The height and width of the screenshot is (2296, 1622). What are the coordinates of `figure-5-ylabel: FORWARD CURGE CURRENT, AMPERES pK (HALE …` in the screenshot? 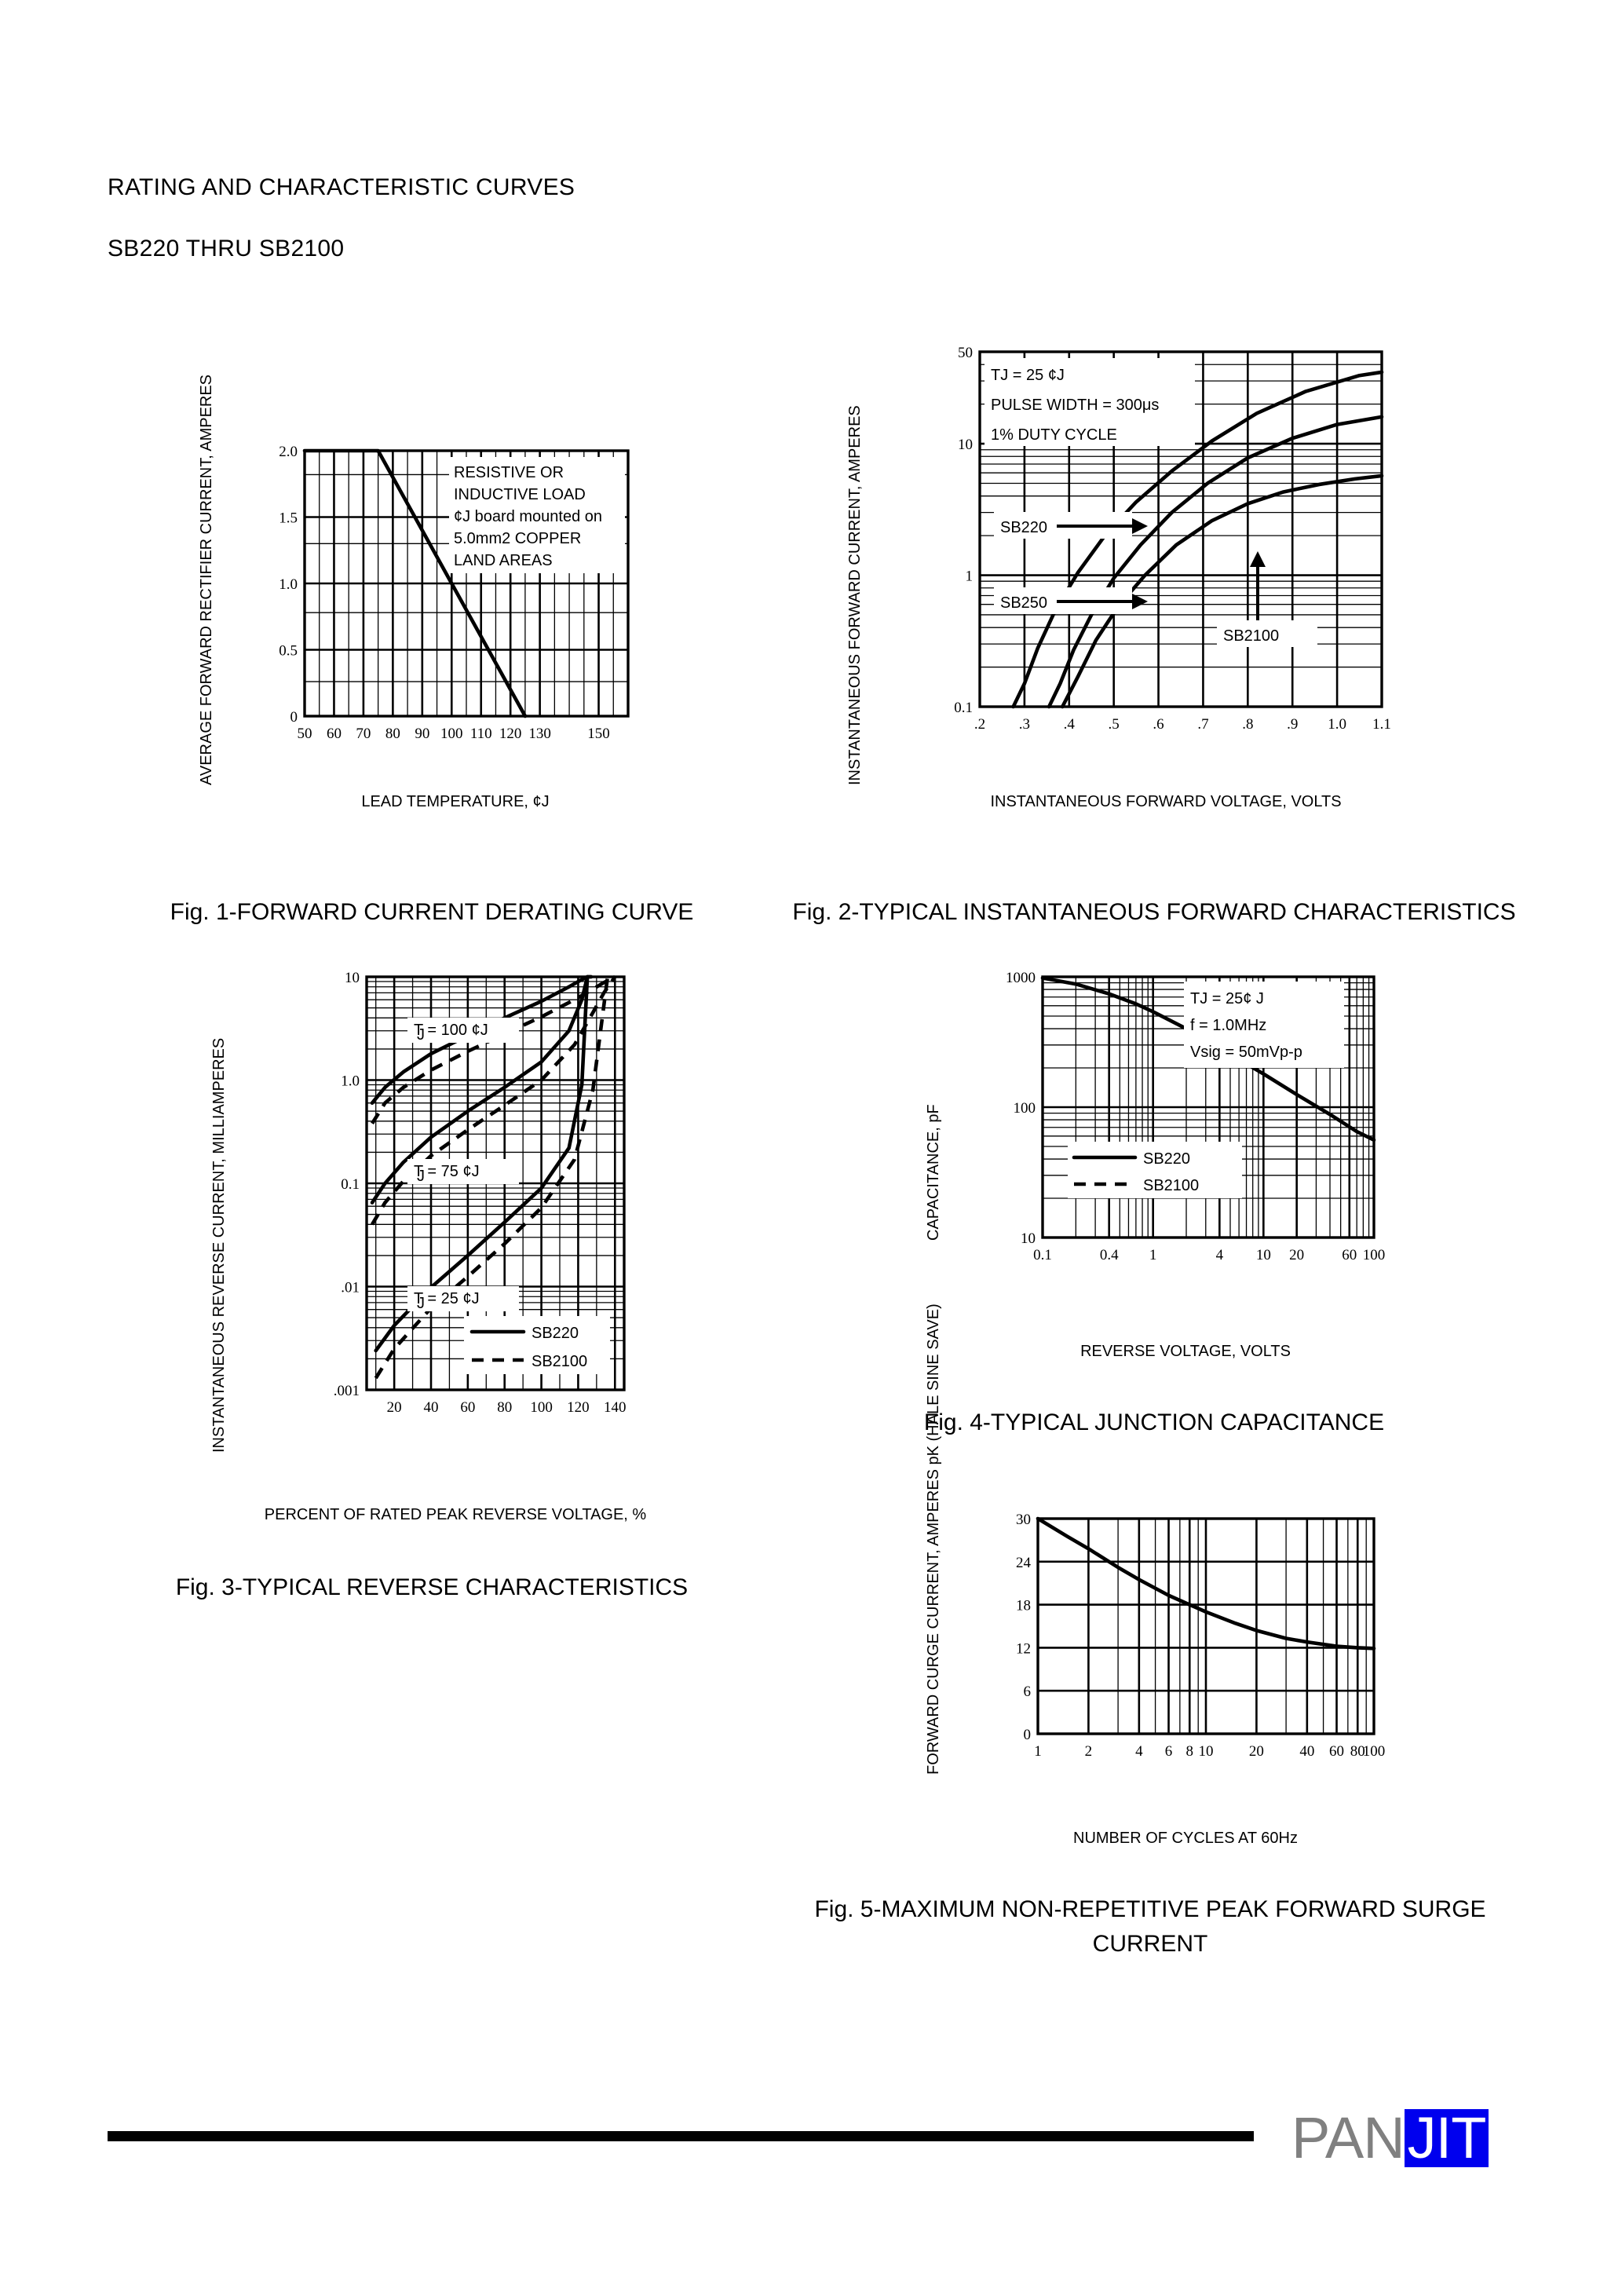 It's located at (934, 1539).